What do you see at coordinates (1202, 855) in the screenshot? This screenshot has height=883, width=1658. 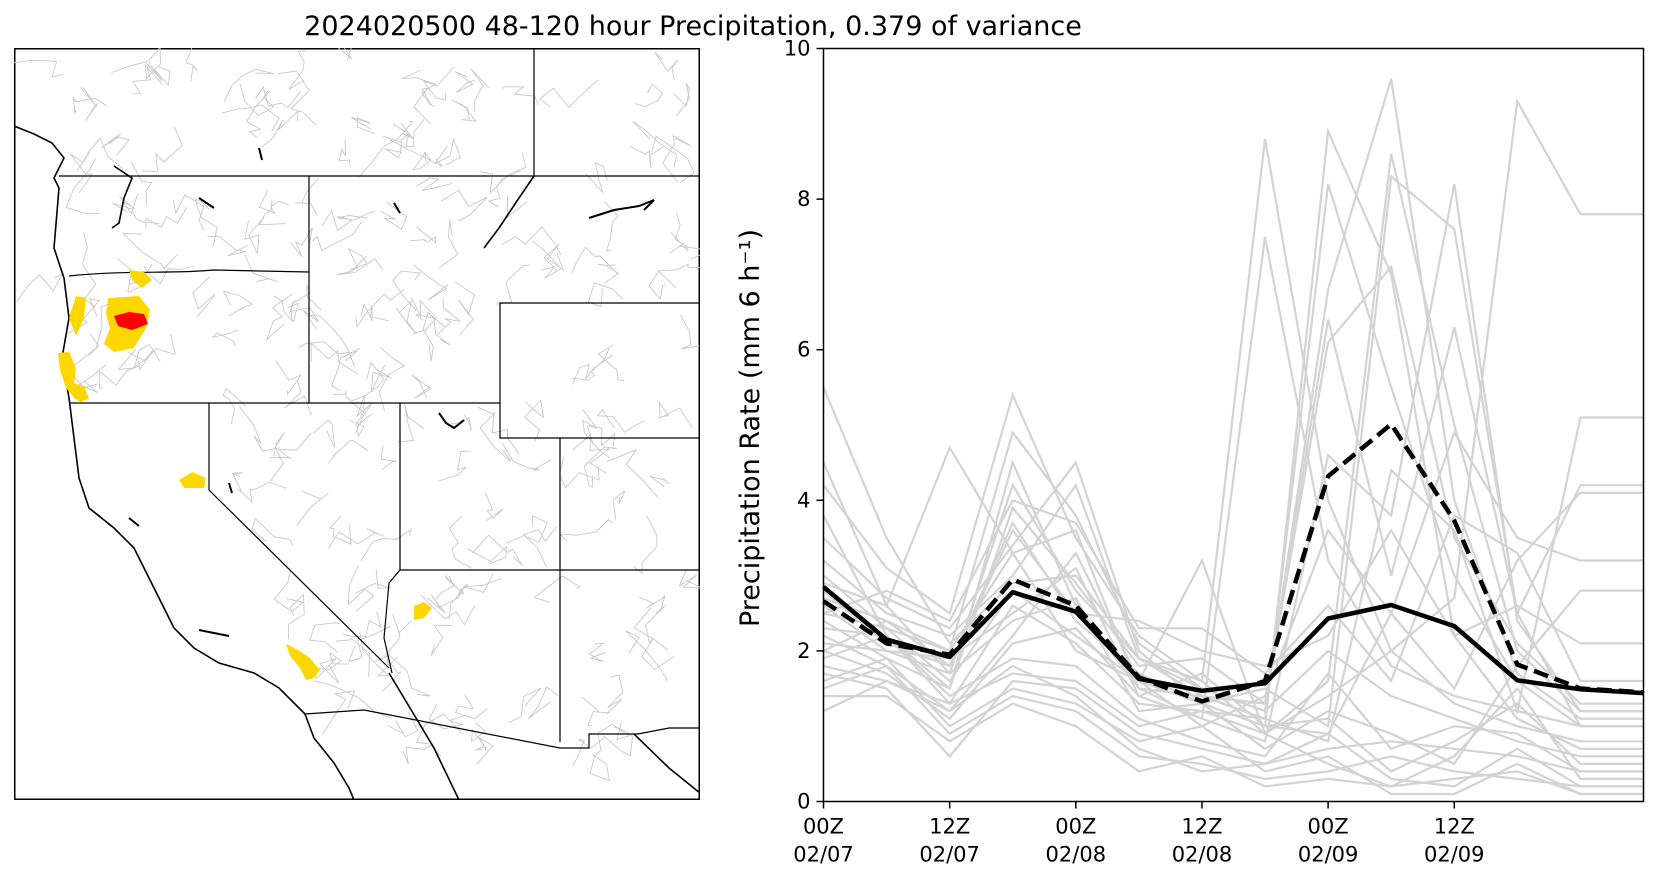 I see `x-tick-date: 02/08` at bounding box center [1202, 855].